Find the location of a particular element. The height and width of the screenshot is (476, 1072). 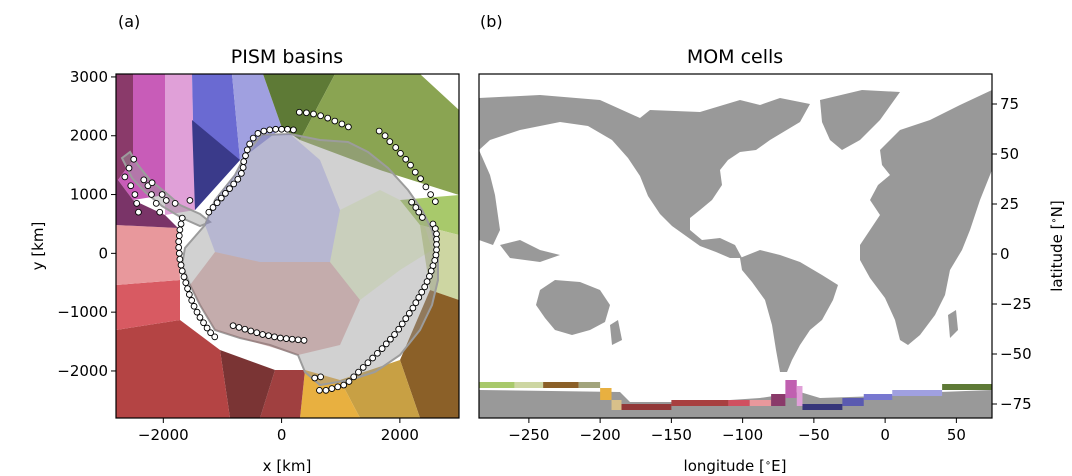

y-tick-label: 2000 is located at coordinates (89, 136).